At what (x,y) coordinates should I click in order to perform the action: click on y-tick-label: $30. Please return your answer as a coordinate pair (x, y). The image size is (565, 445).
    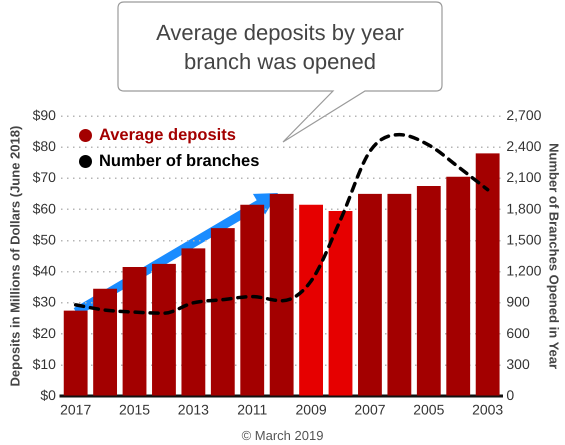
    Looking at the image, I should click on (44, 302).